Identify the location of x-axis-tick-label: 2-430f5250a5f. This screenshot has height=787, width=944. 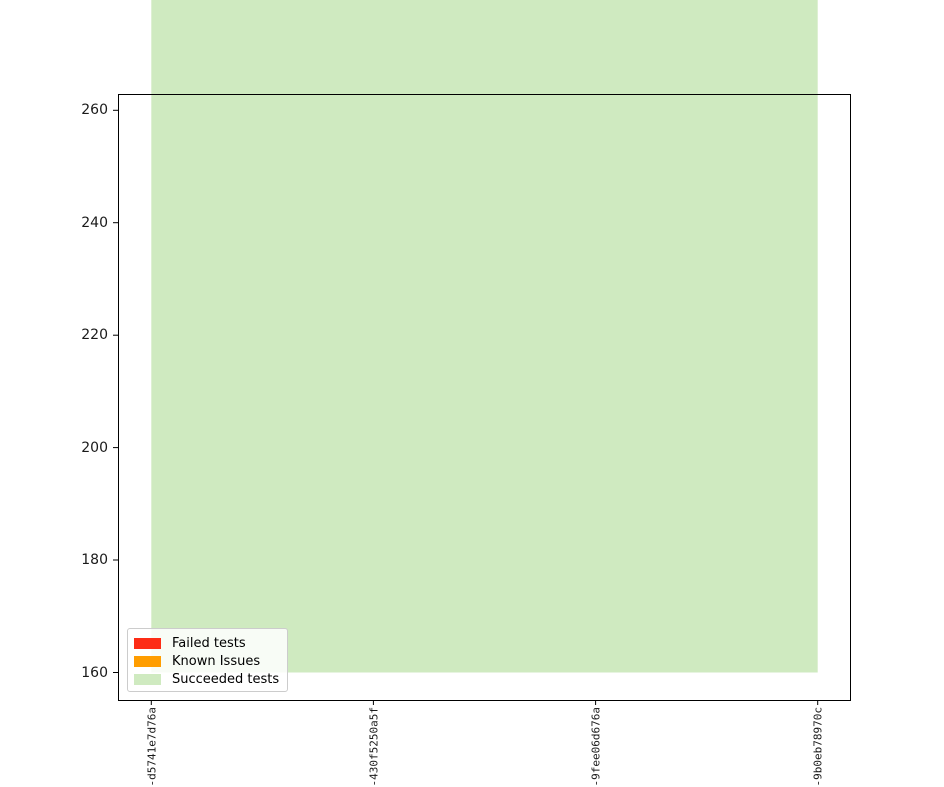
(373, 747).